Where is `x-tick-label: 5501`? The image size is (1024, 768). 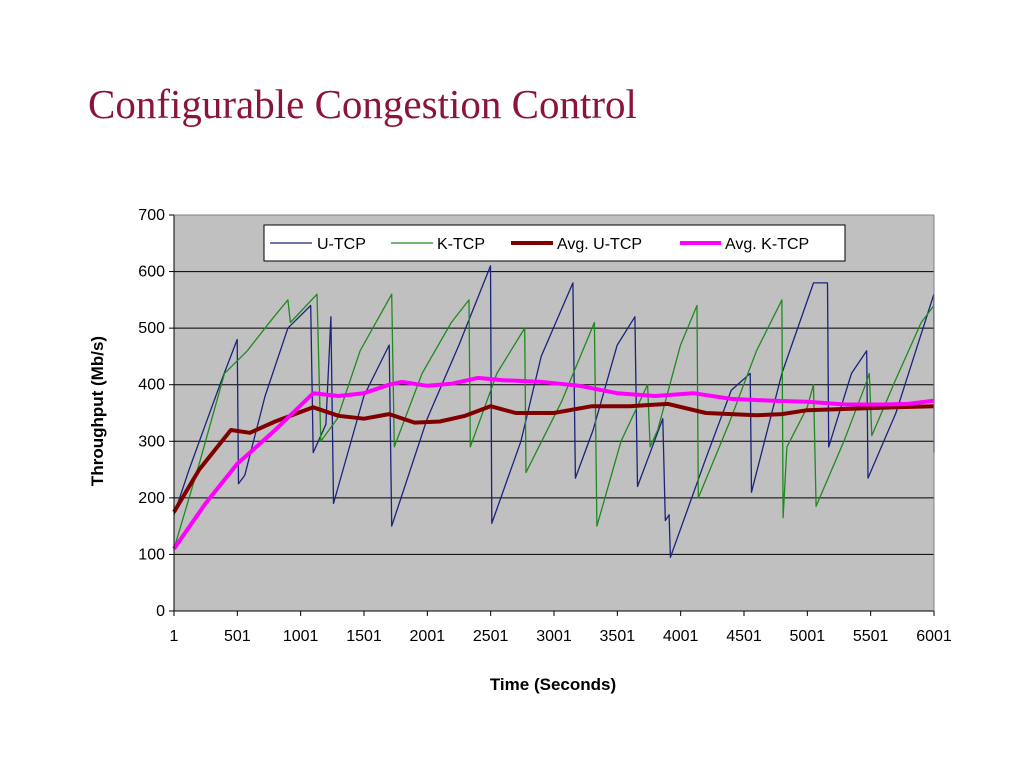 x-tick-label: 5501 is located at coordinates (871, 636).